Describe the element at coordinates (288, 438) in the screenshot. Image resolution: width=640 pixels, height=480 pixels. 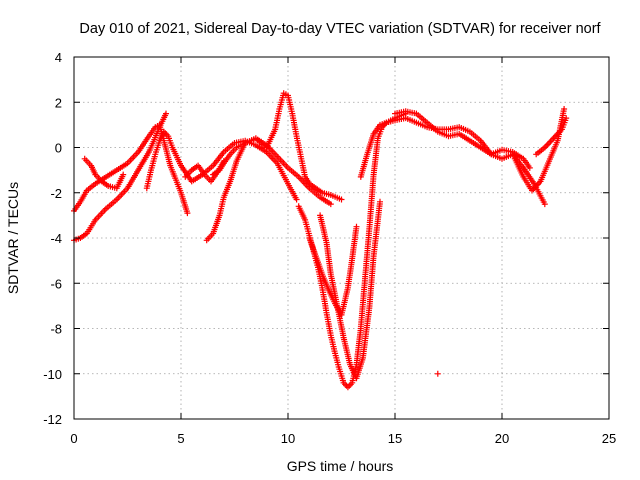
I see `x-tick-label: 10` at that location.